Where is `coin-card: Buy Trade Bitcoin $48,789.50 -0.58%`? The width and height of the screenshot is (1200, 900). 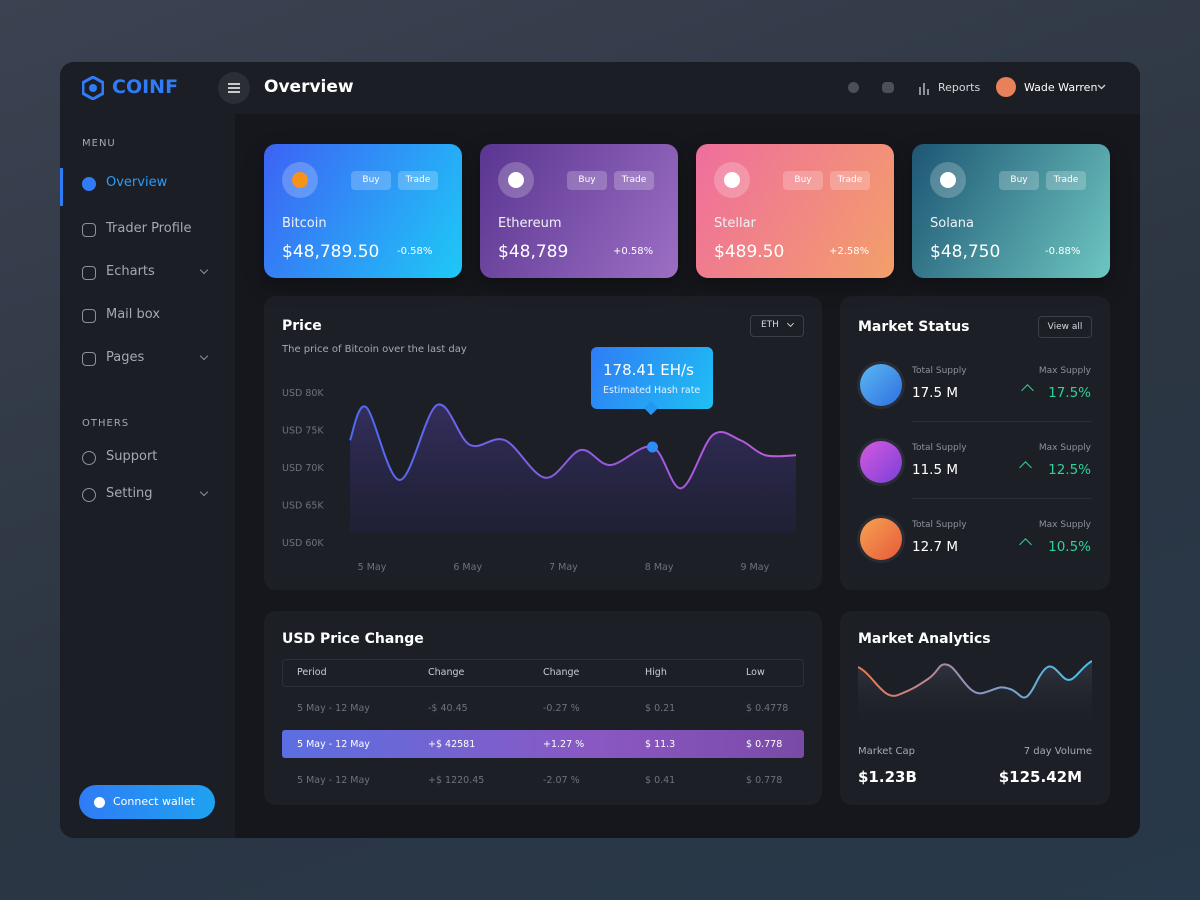
coin-card: Buy Trade Bitcoin $48,789.50 -0.58% is located at coordinates (363, 211).